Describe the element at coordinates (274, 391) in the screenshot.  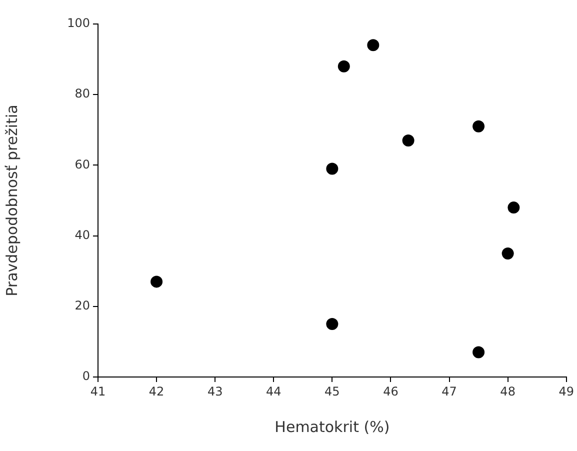
I see `x-tick-label: 44` at that location.